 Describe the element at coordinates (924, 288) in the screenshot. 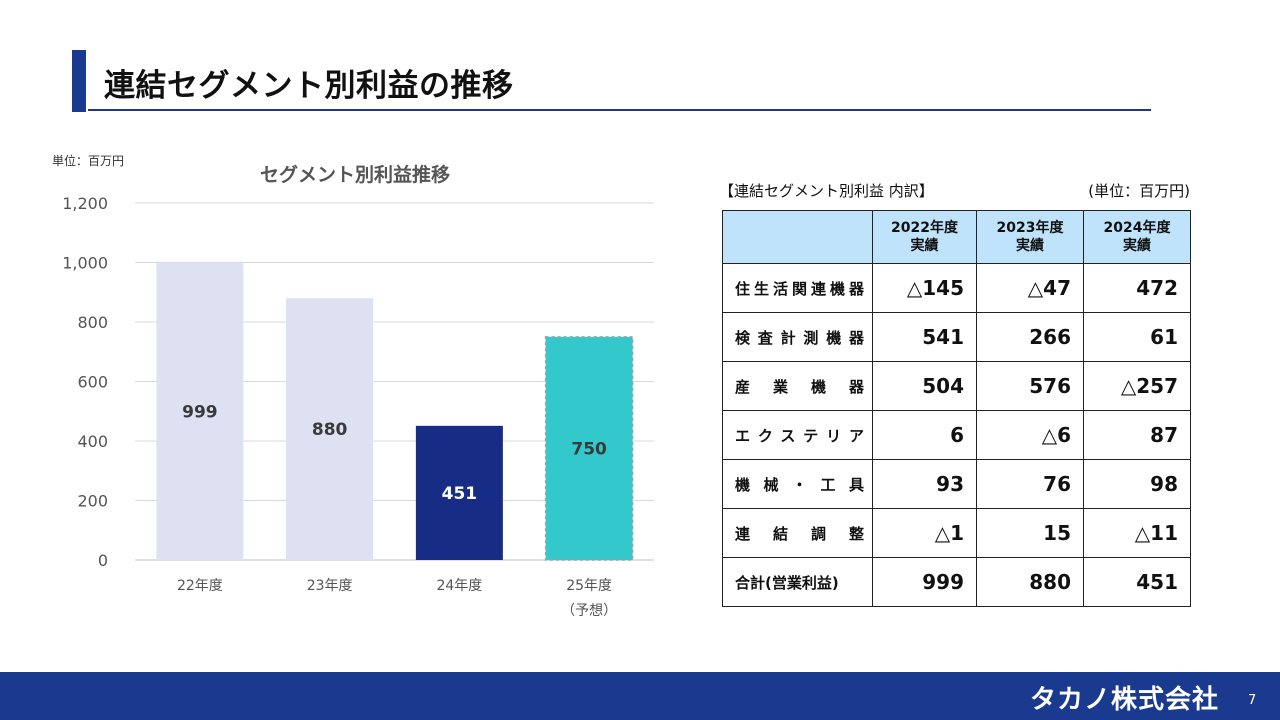

I see `cell-value: △145` at that location.